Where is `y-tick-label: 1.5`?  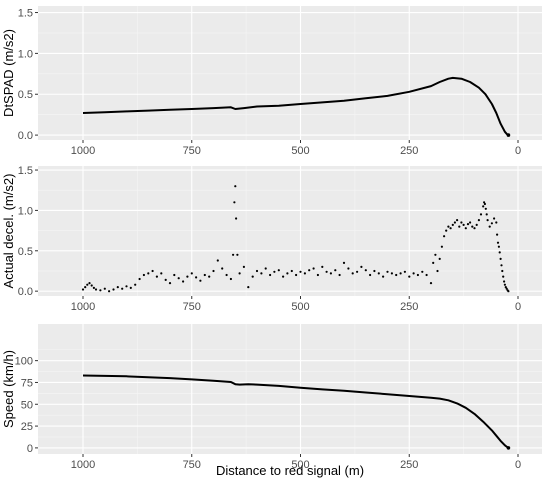 y-tick-label: 1.5 is located at coordinates (25, 171).